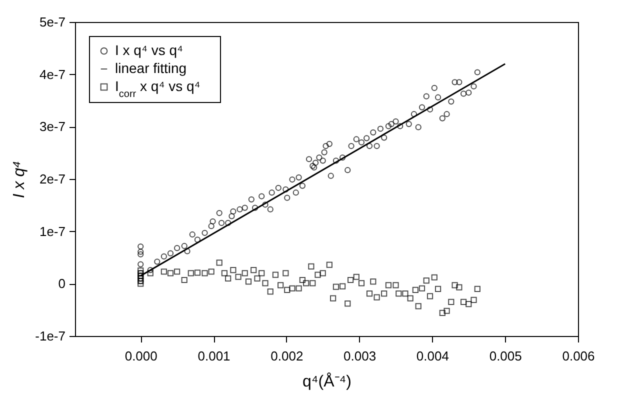  Describe the element at coordinates (360, 356) in the screenshot. I see `x-tick-label: 0.003` at that location.